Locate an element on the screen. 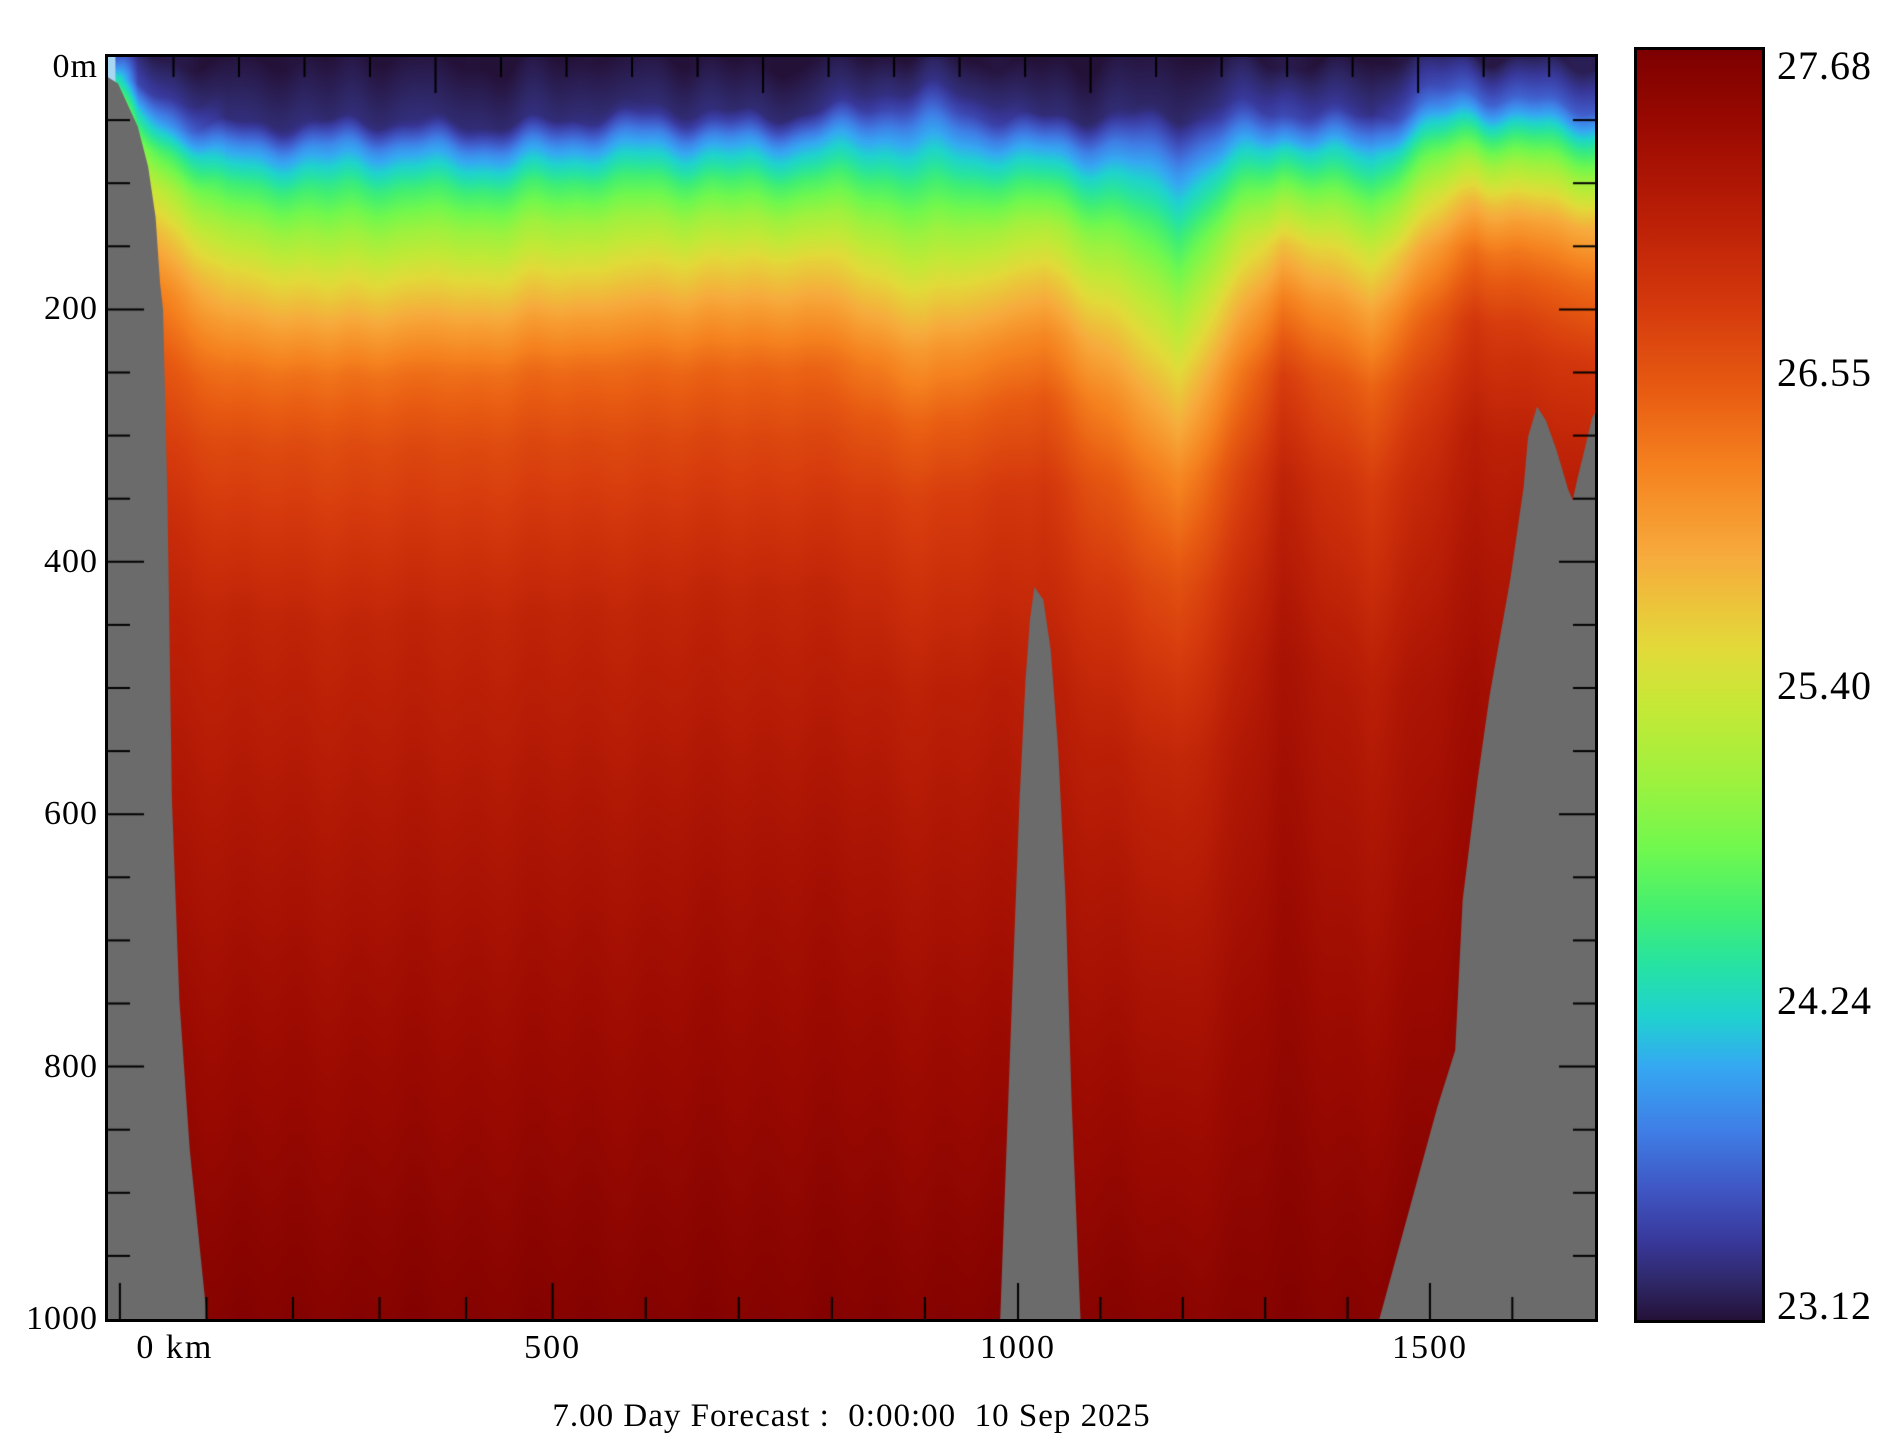 Image resolution: width=1892 pixels, height=1442 pixels. colorbar-tick-label: 25.40 is located at coordinates (1824, 685).